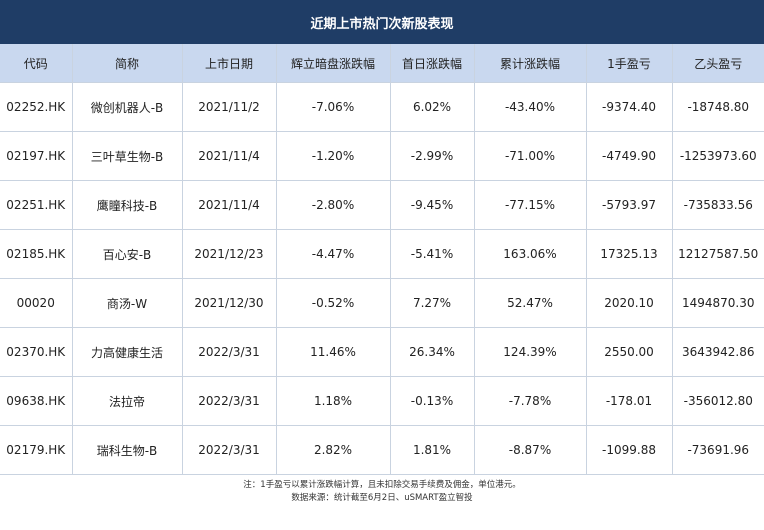  What do you see at coordinates (333, 107) in the screenshot?
I see `cell-grey-market-change: -7.06%` at bounding box center [333, 107].